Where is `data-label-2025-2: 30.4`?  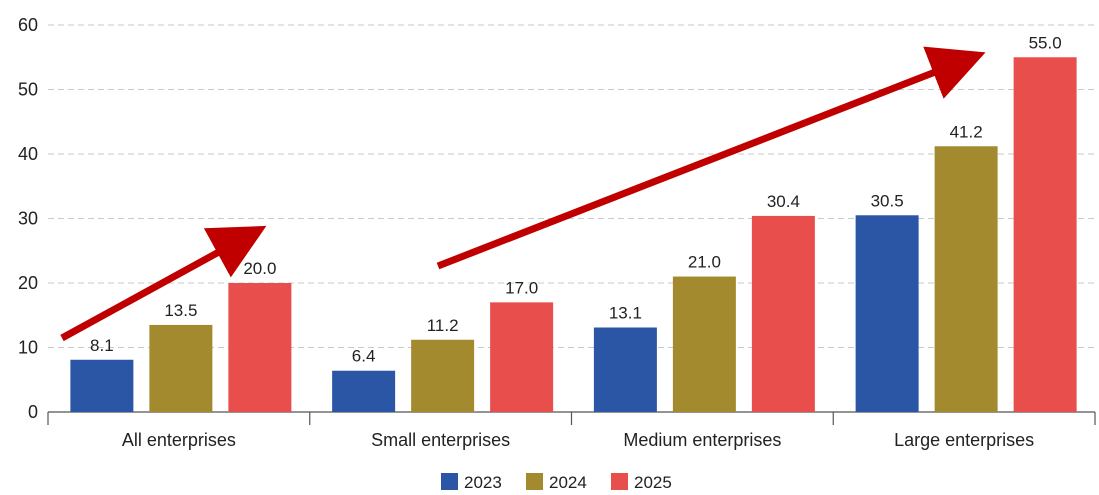 data-label-2025-2: 30.4 is located at coordinates (783, 201).